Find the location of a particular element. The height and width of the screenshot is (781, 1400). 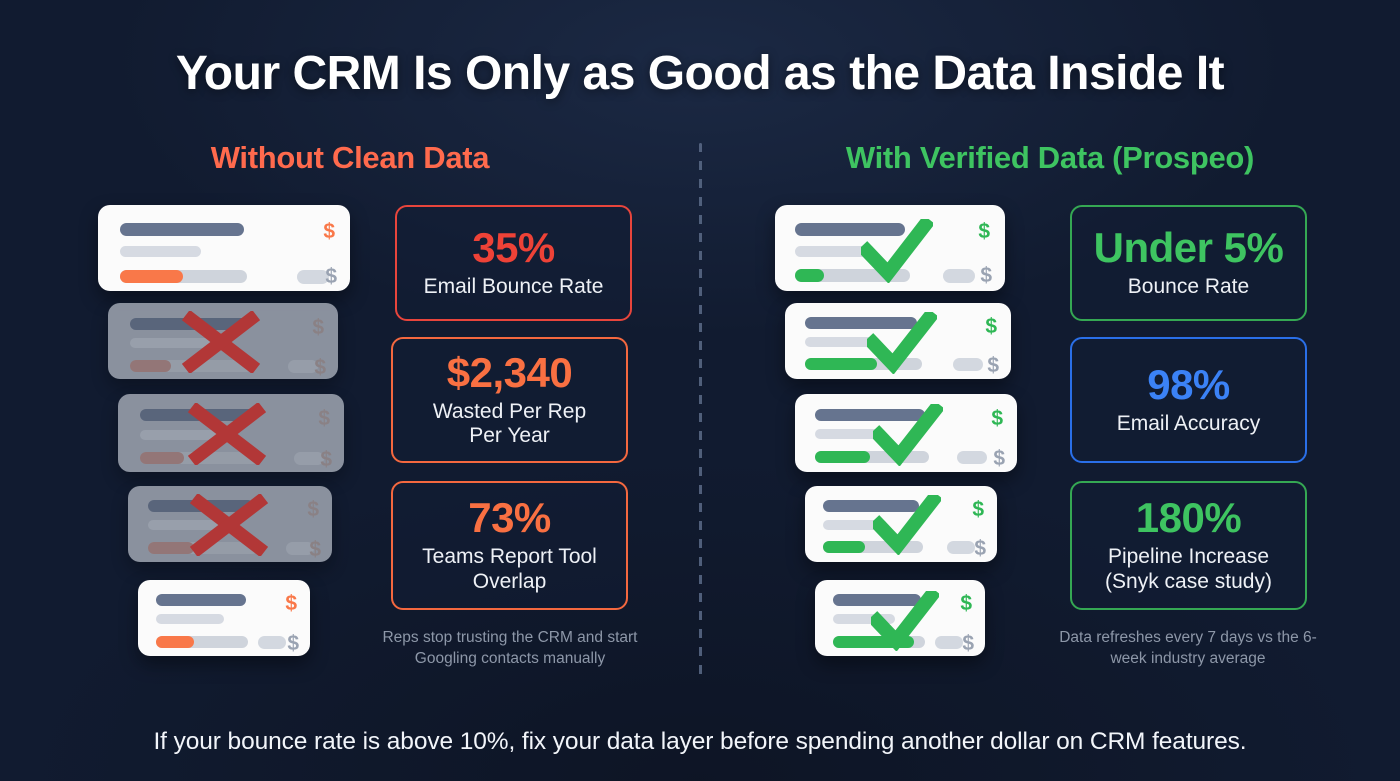

column-heading-with-verified-data: With Verified Data (Prospeo) is located at coordinates (1050, 157).